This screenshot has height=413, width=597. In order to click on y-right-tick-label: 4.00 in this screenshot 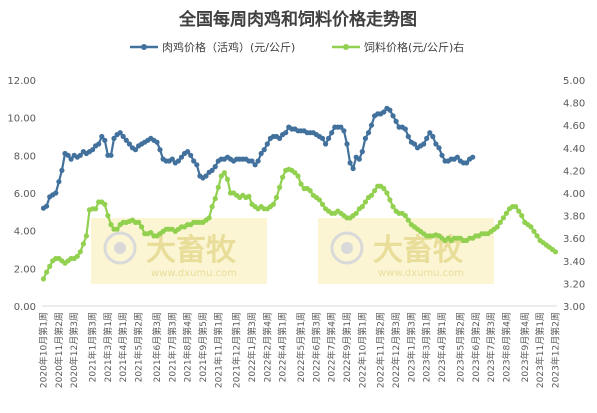, I will do `click(574, 194)`.